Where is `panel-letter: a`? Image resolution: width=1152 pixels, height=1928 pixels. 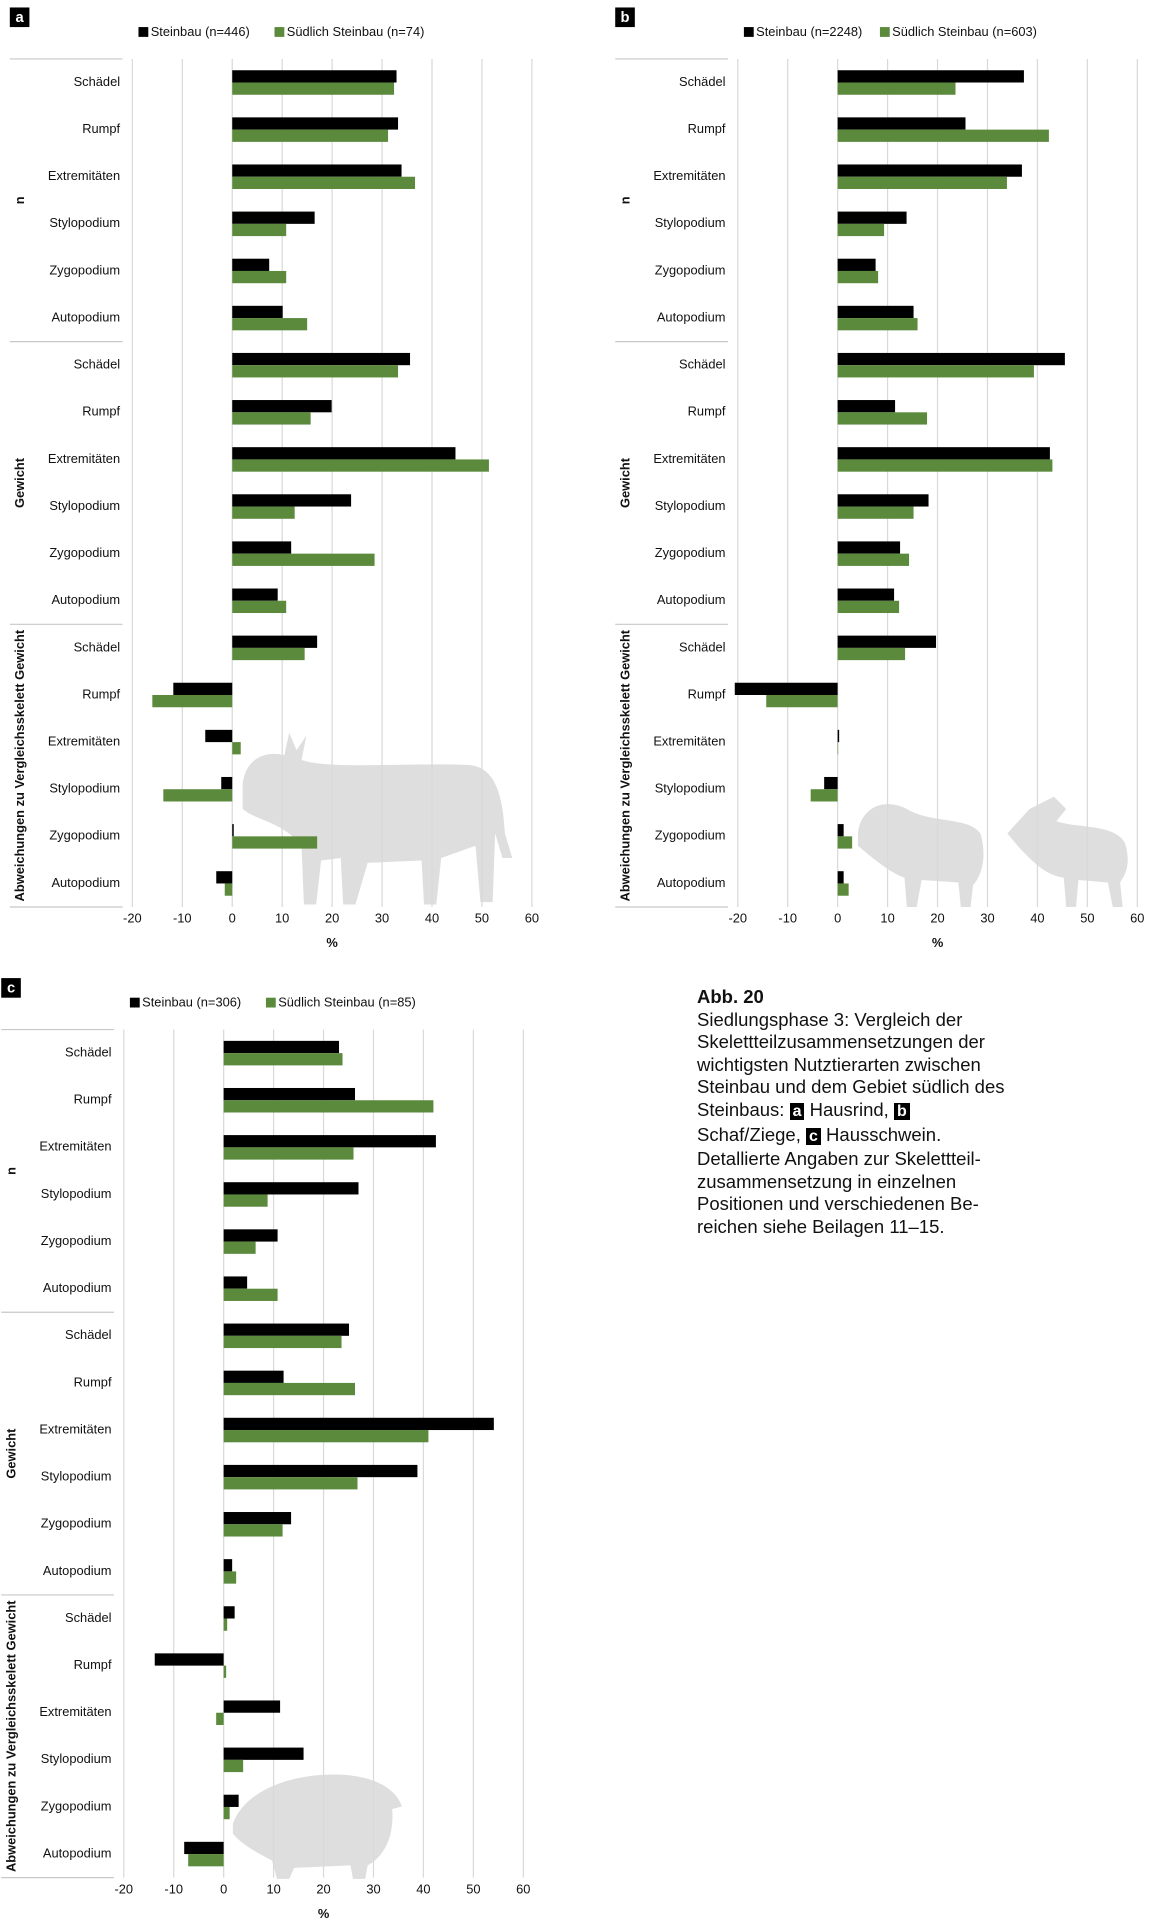
panel-letter: a is located at coordinates (20, 18).